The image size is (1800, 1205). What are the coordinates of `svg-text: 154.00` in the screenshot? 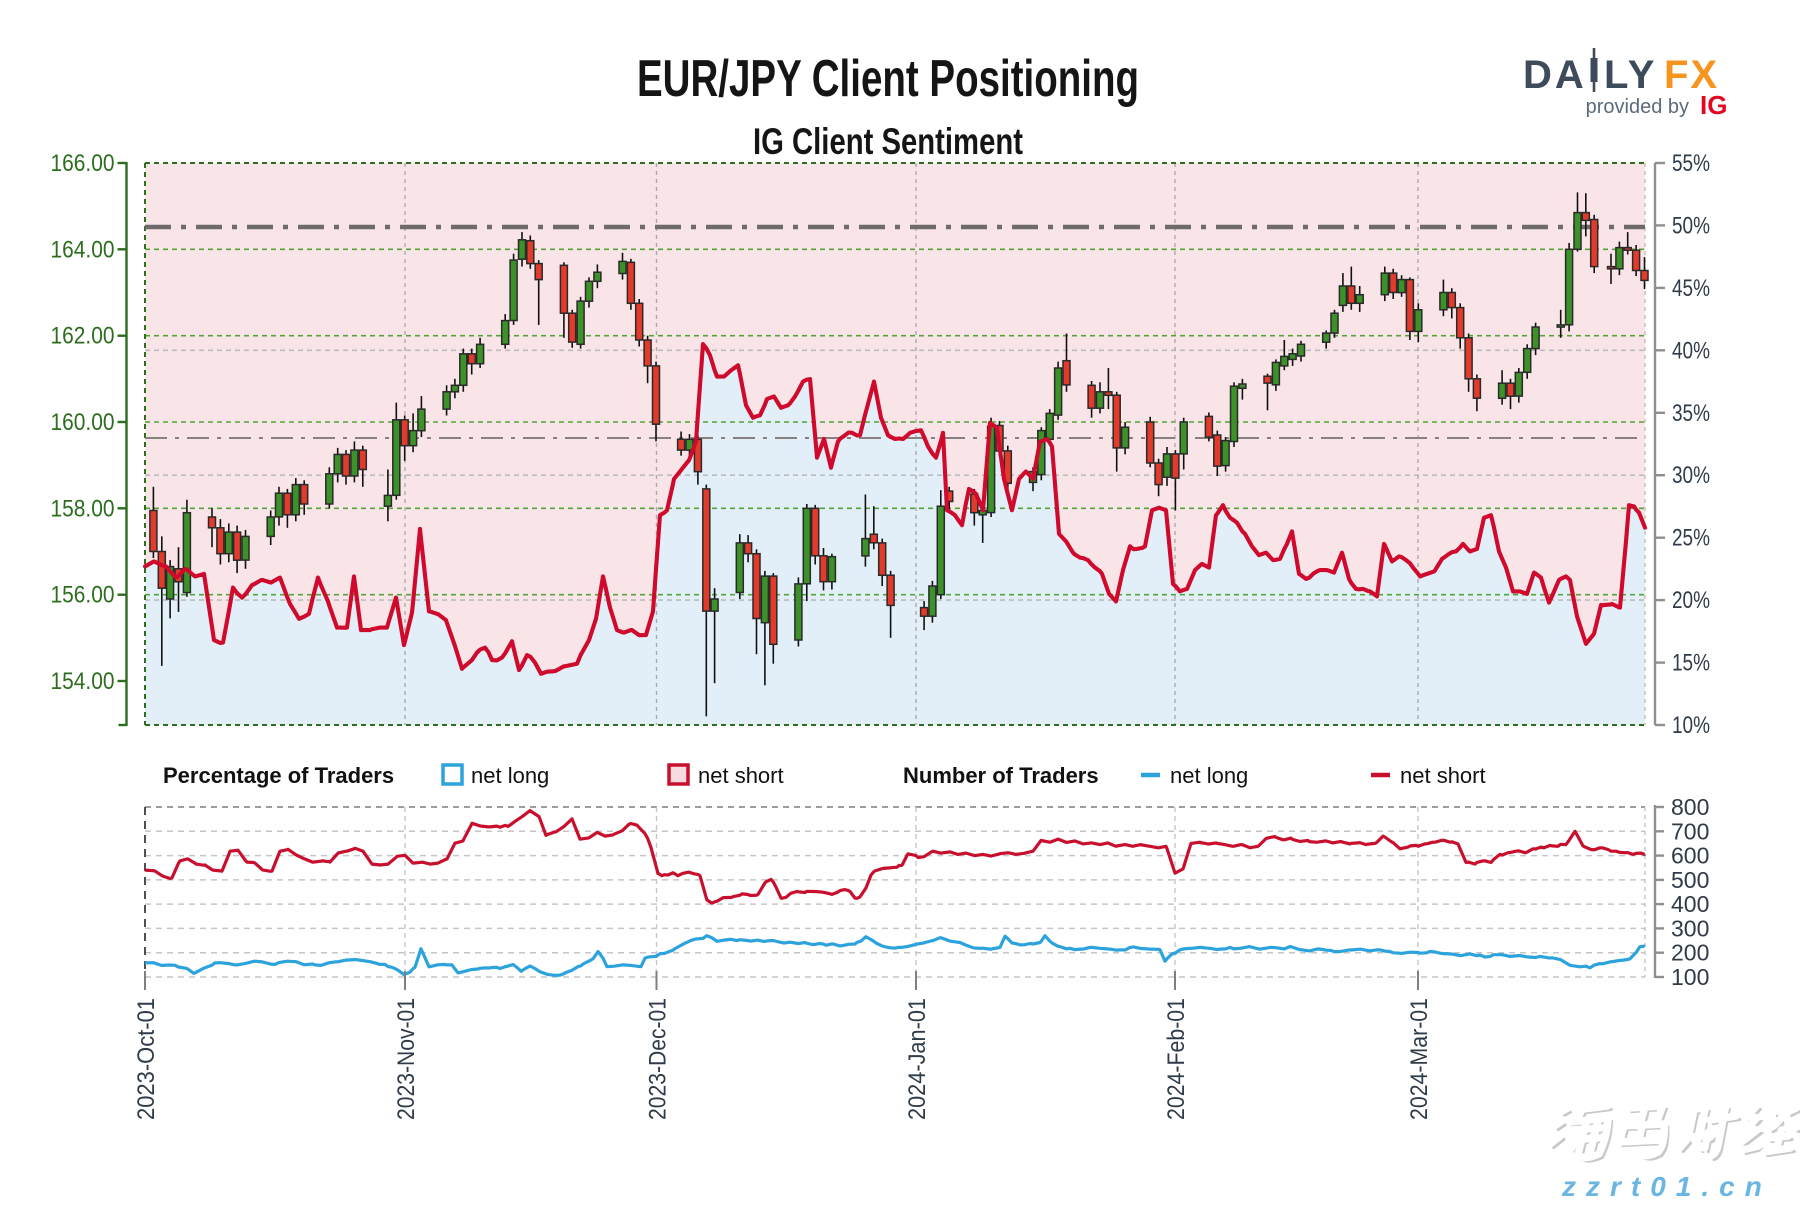 It's located at (83, 681).